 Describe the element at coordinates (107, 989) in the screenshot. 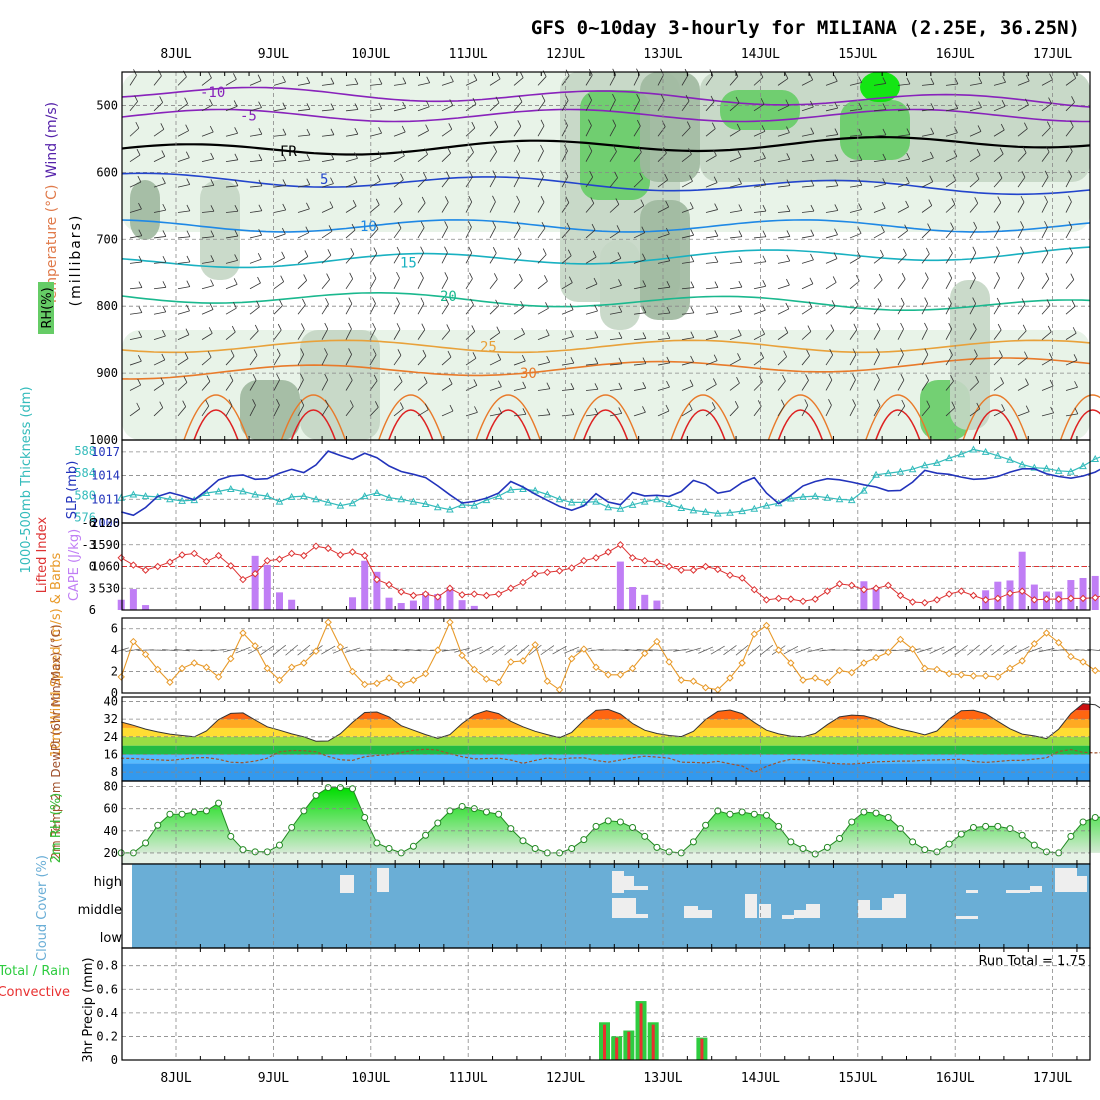

I see `y-tick-label: 0.6` at that location.